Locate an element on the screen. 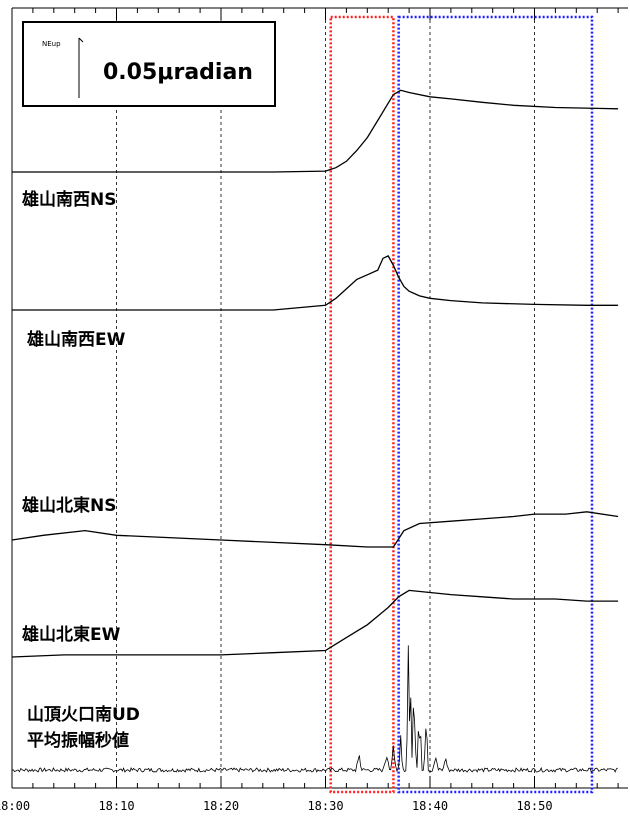 This screenshot has height=819, width=630. series-label-1: 雄山南西EW is located at coordinates (76, 339).